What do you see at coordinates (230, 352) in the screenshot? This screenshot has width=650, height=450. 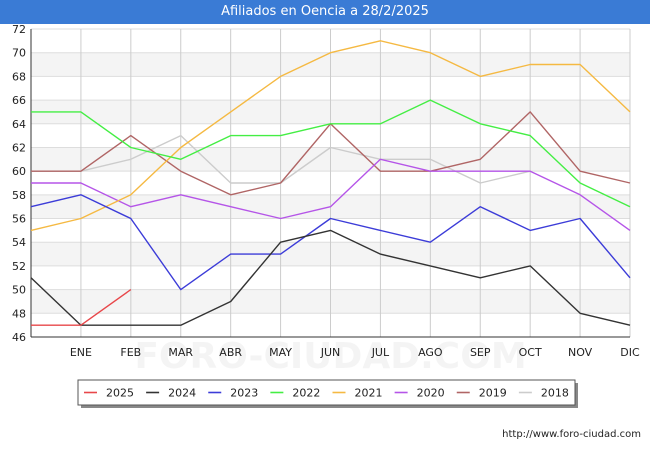 I see `x-tick-label: ABR` at bounding box center [230, 352].